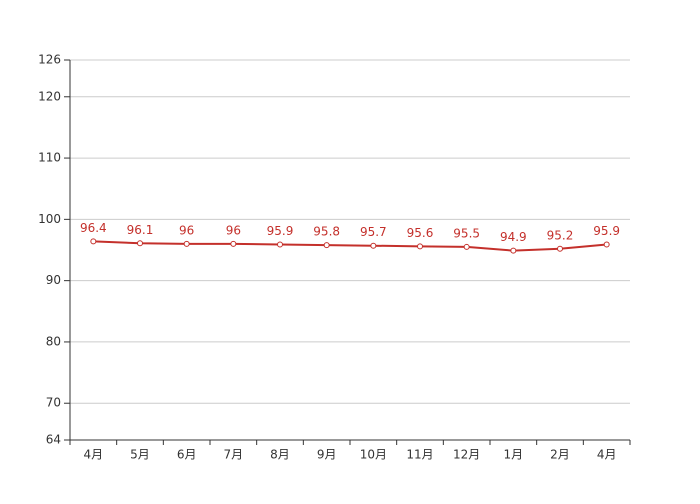 The height and width of the screenshot is (504, 700). Describe the element at coordinates (187, 455) in the screenshot. I see `x-tick-label: 6月` at that location.